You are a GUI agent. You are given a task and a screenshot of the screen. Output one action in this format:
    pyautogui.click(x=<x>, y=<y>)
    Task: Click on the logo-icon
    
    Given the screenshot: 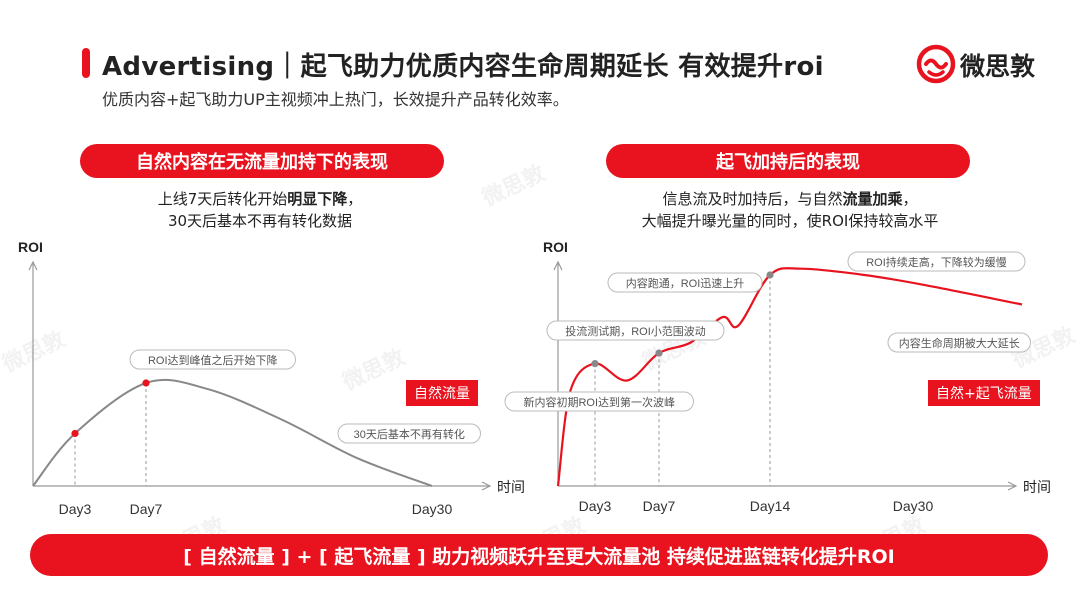 What is the action you would take?
    pyautogui.click(x=936, y=64)
    